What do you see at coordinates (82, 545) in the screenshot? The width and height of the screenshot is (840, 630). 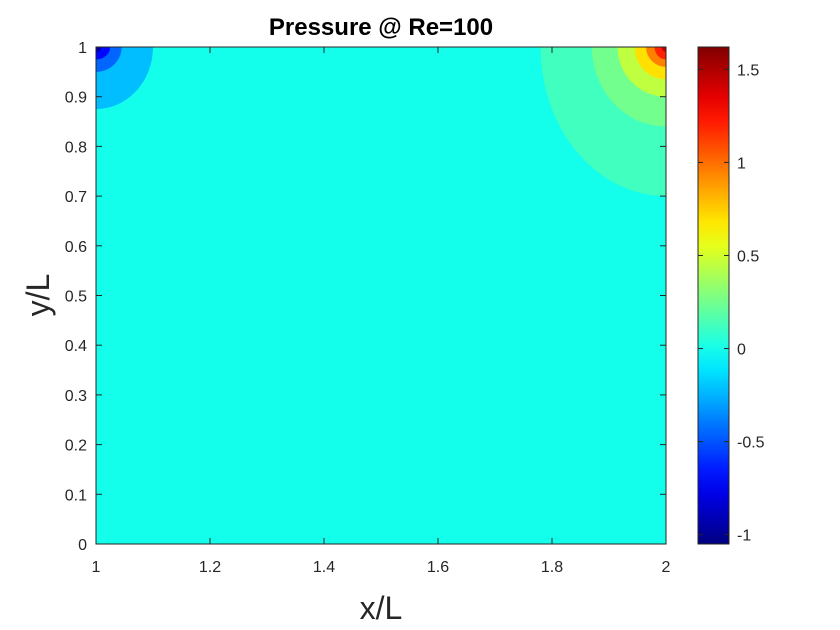 I see `y-tick-label: 0` at bounding box center [82, 545].